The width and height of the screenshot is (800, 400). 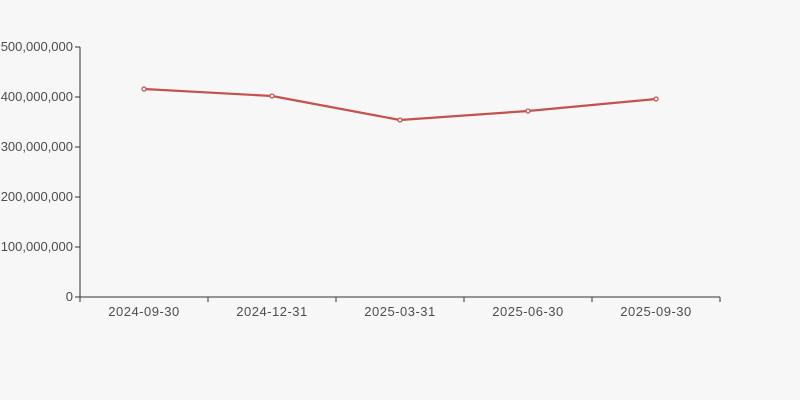 What do you see at coordinates (37, 96) in the screenshot?
I see `y-axis-tick-label: 400,000,000` at bounding box center [37, 96].